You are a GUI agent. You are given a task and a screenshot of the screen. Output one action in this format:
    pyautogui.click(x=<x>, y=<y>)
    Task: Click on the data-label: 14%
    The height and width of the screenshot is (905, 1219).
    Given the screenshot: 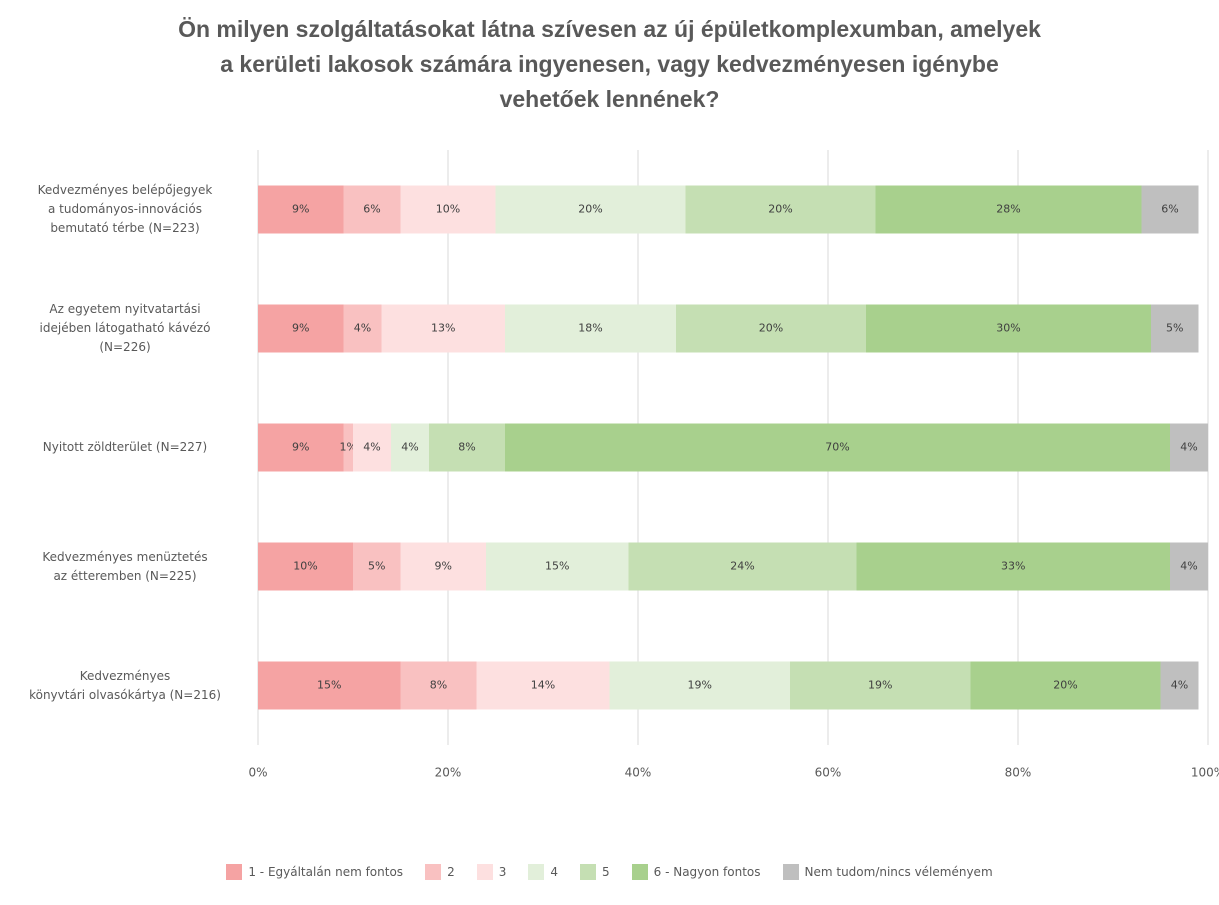 What is the action you would take?
    pyautogui.click(x=543, y=685)
    